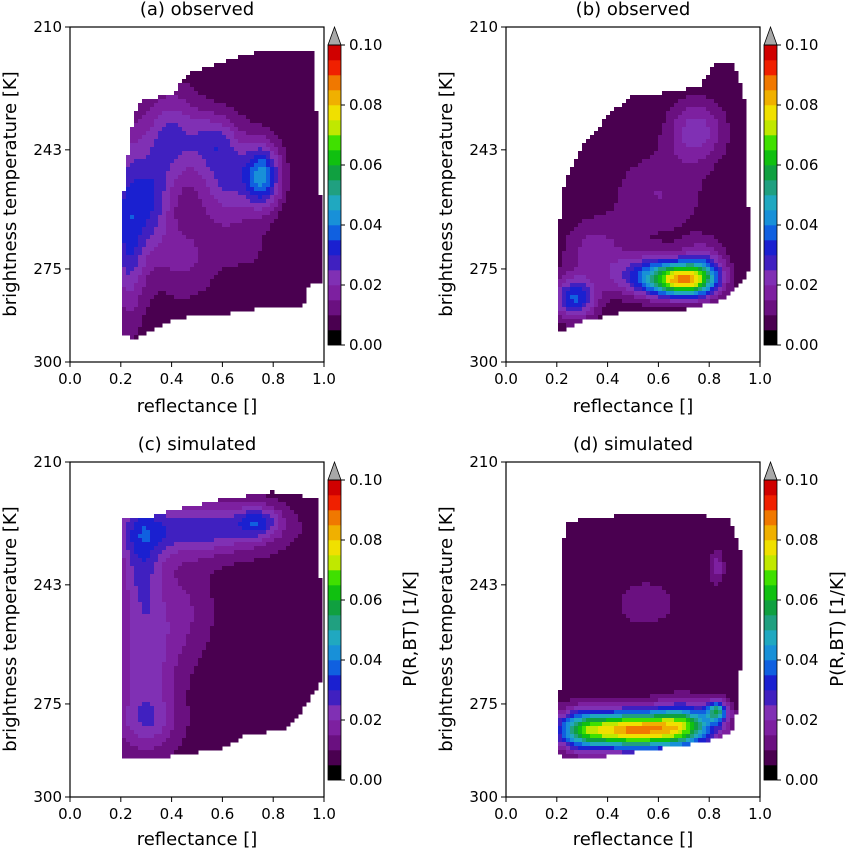 The height and width of the screenshot is (850, 848). I want to click on y-tick-label: 300, so click(483, 362).